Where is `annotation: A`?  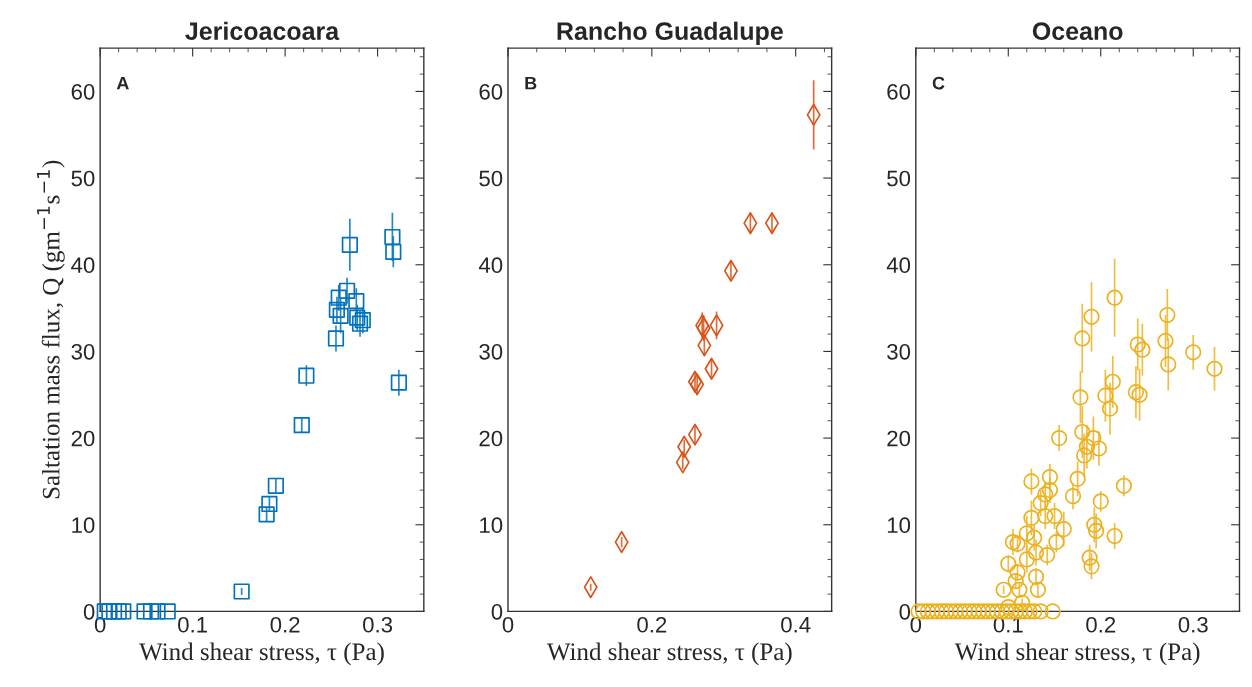
annotation: A is located at coordinates (122, 83).